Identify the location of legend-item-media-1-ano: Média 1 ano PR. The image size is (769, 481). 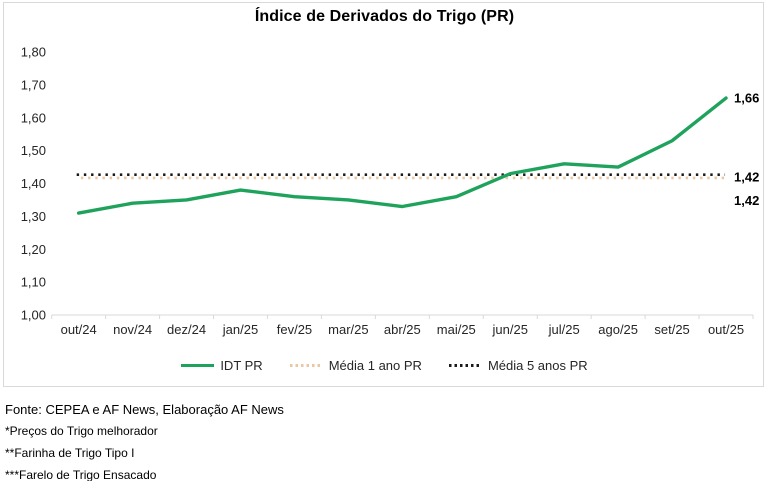
(355, 365).